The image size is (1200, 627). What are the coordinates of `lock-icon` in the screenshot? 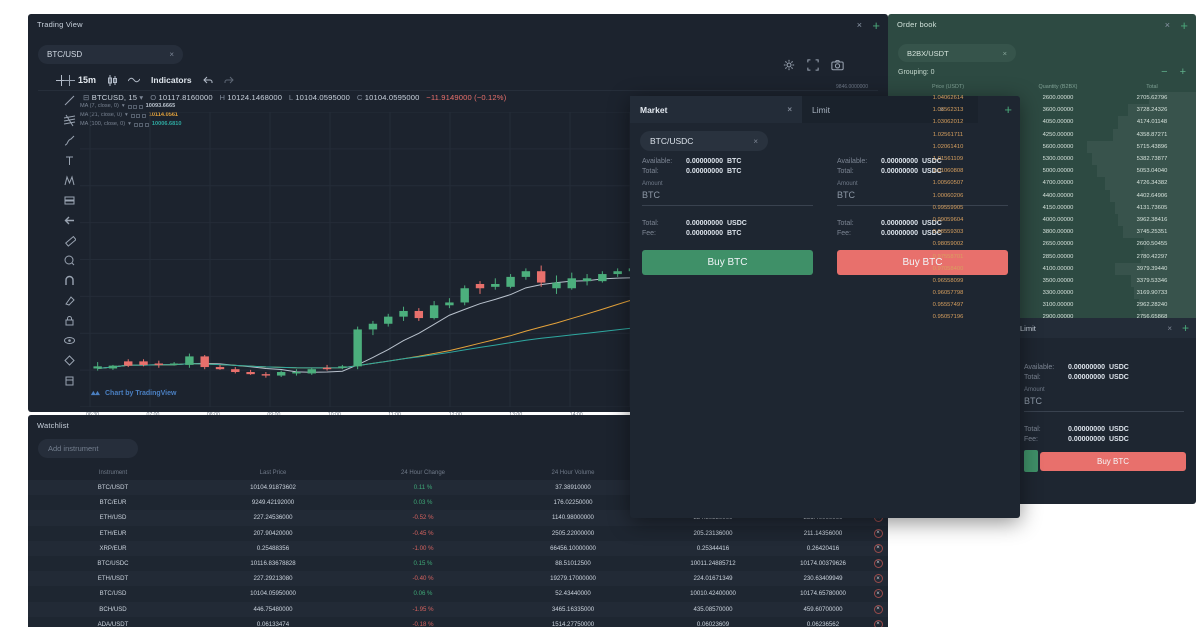 It's located at (69, 320).